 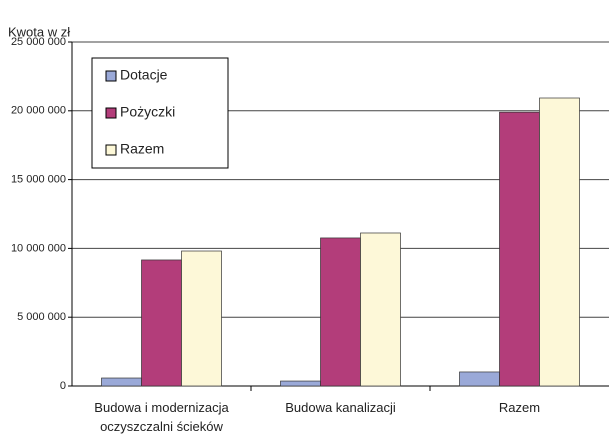 What do you see at coordinates (39, 31) in the screenshot?
I see `y-axis-label: Kwota w zł` at bounding box center [39, 31].